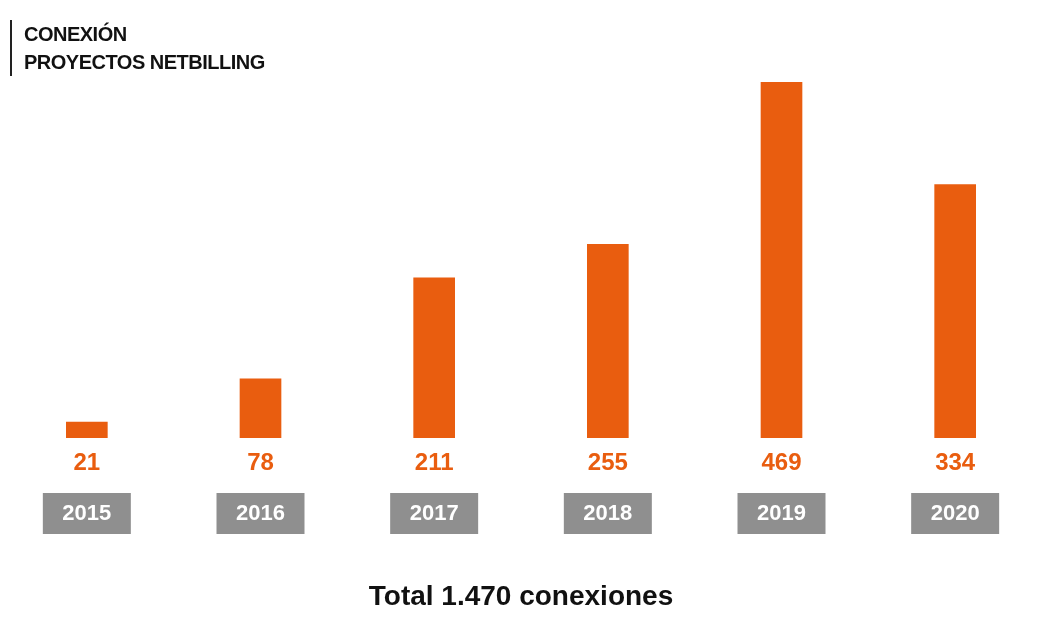  Describe the element at coordinates (781, 513) in the screenshot. I see `x-tick-label: 2019` at that location.